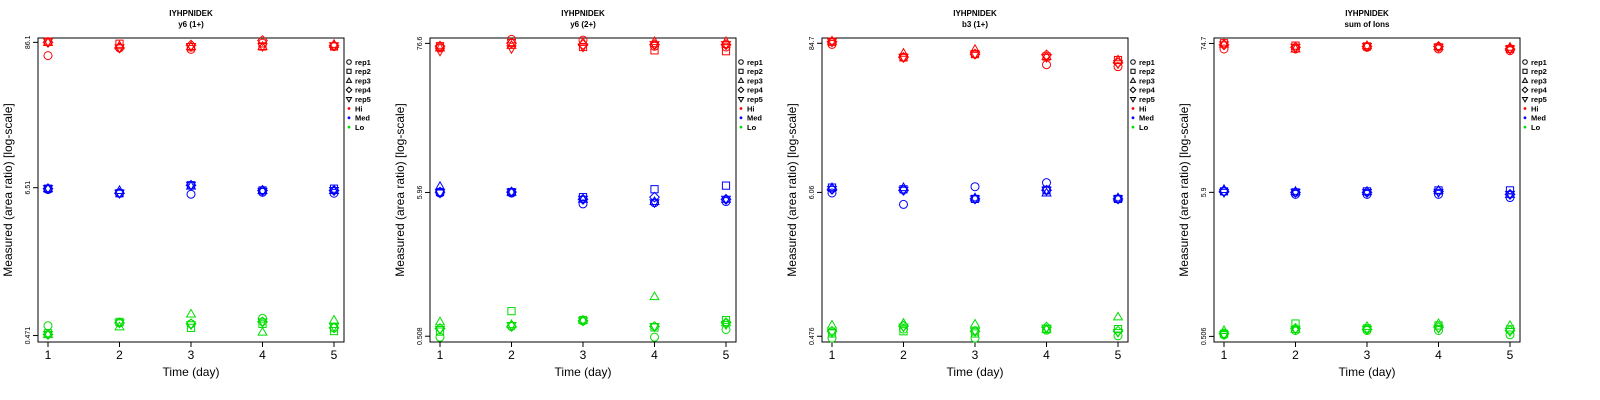 This screenshot has width=1600, height=400. I want to click on legend-label-rep1: rep1, so click(1147, 62).